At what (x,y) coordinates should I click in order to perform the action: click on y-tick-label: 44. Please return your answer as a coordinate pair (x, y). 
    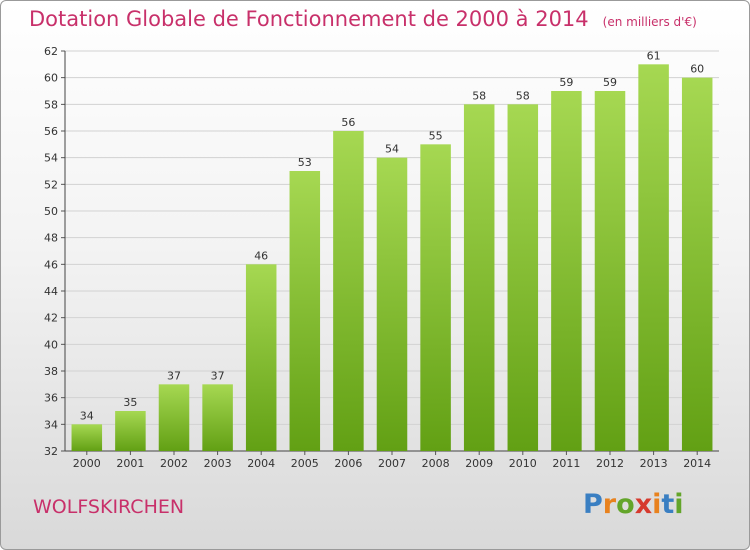
    Looking at the image, I should click on (51, 291).